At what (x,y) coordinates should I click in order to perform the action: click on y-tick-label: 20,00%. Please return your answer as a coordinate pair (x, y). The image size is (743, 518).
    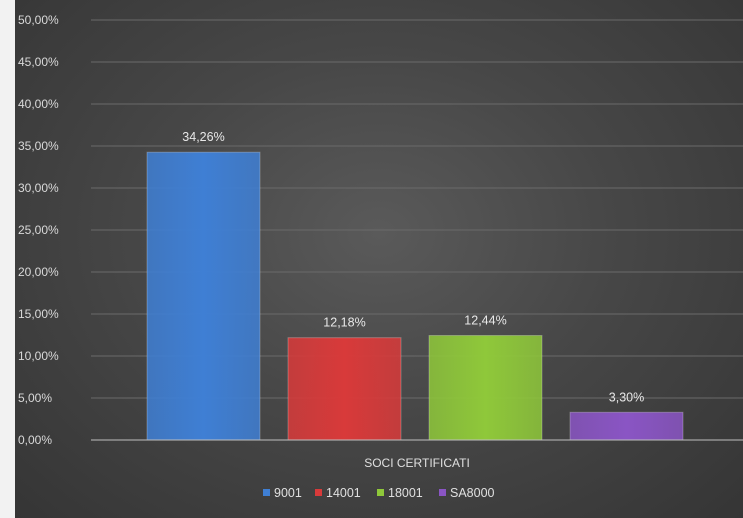
    Looking at the image, I should click on (38, 272).